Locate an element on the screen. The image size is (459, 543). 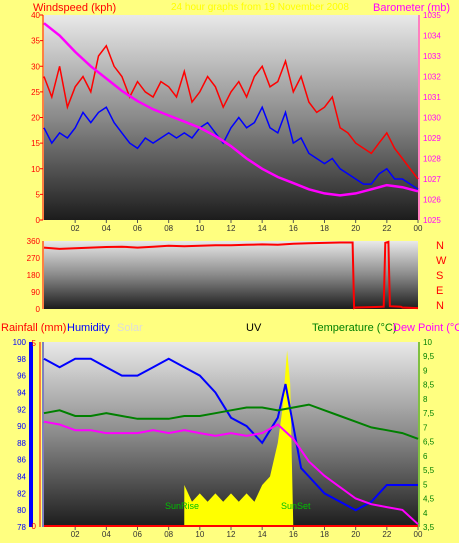
x-tick-label-top: 02 is located at coordinates (75, 228).